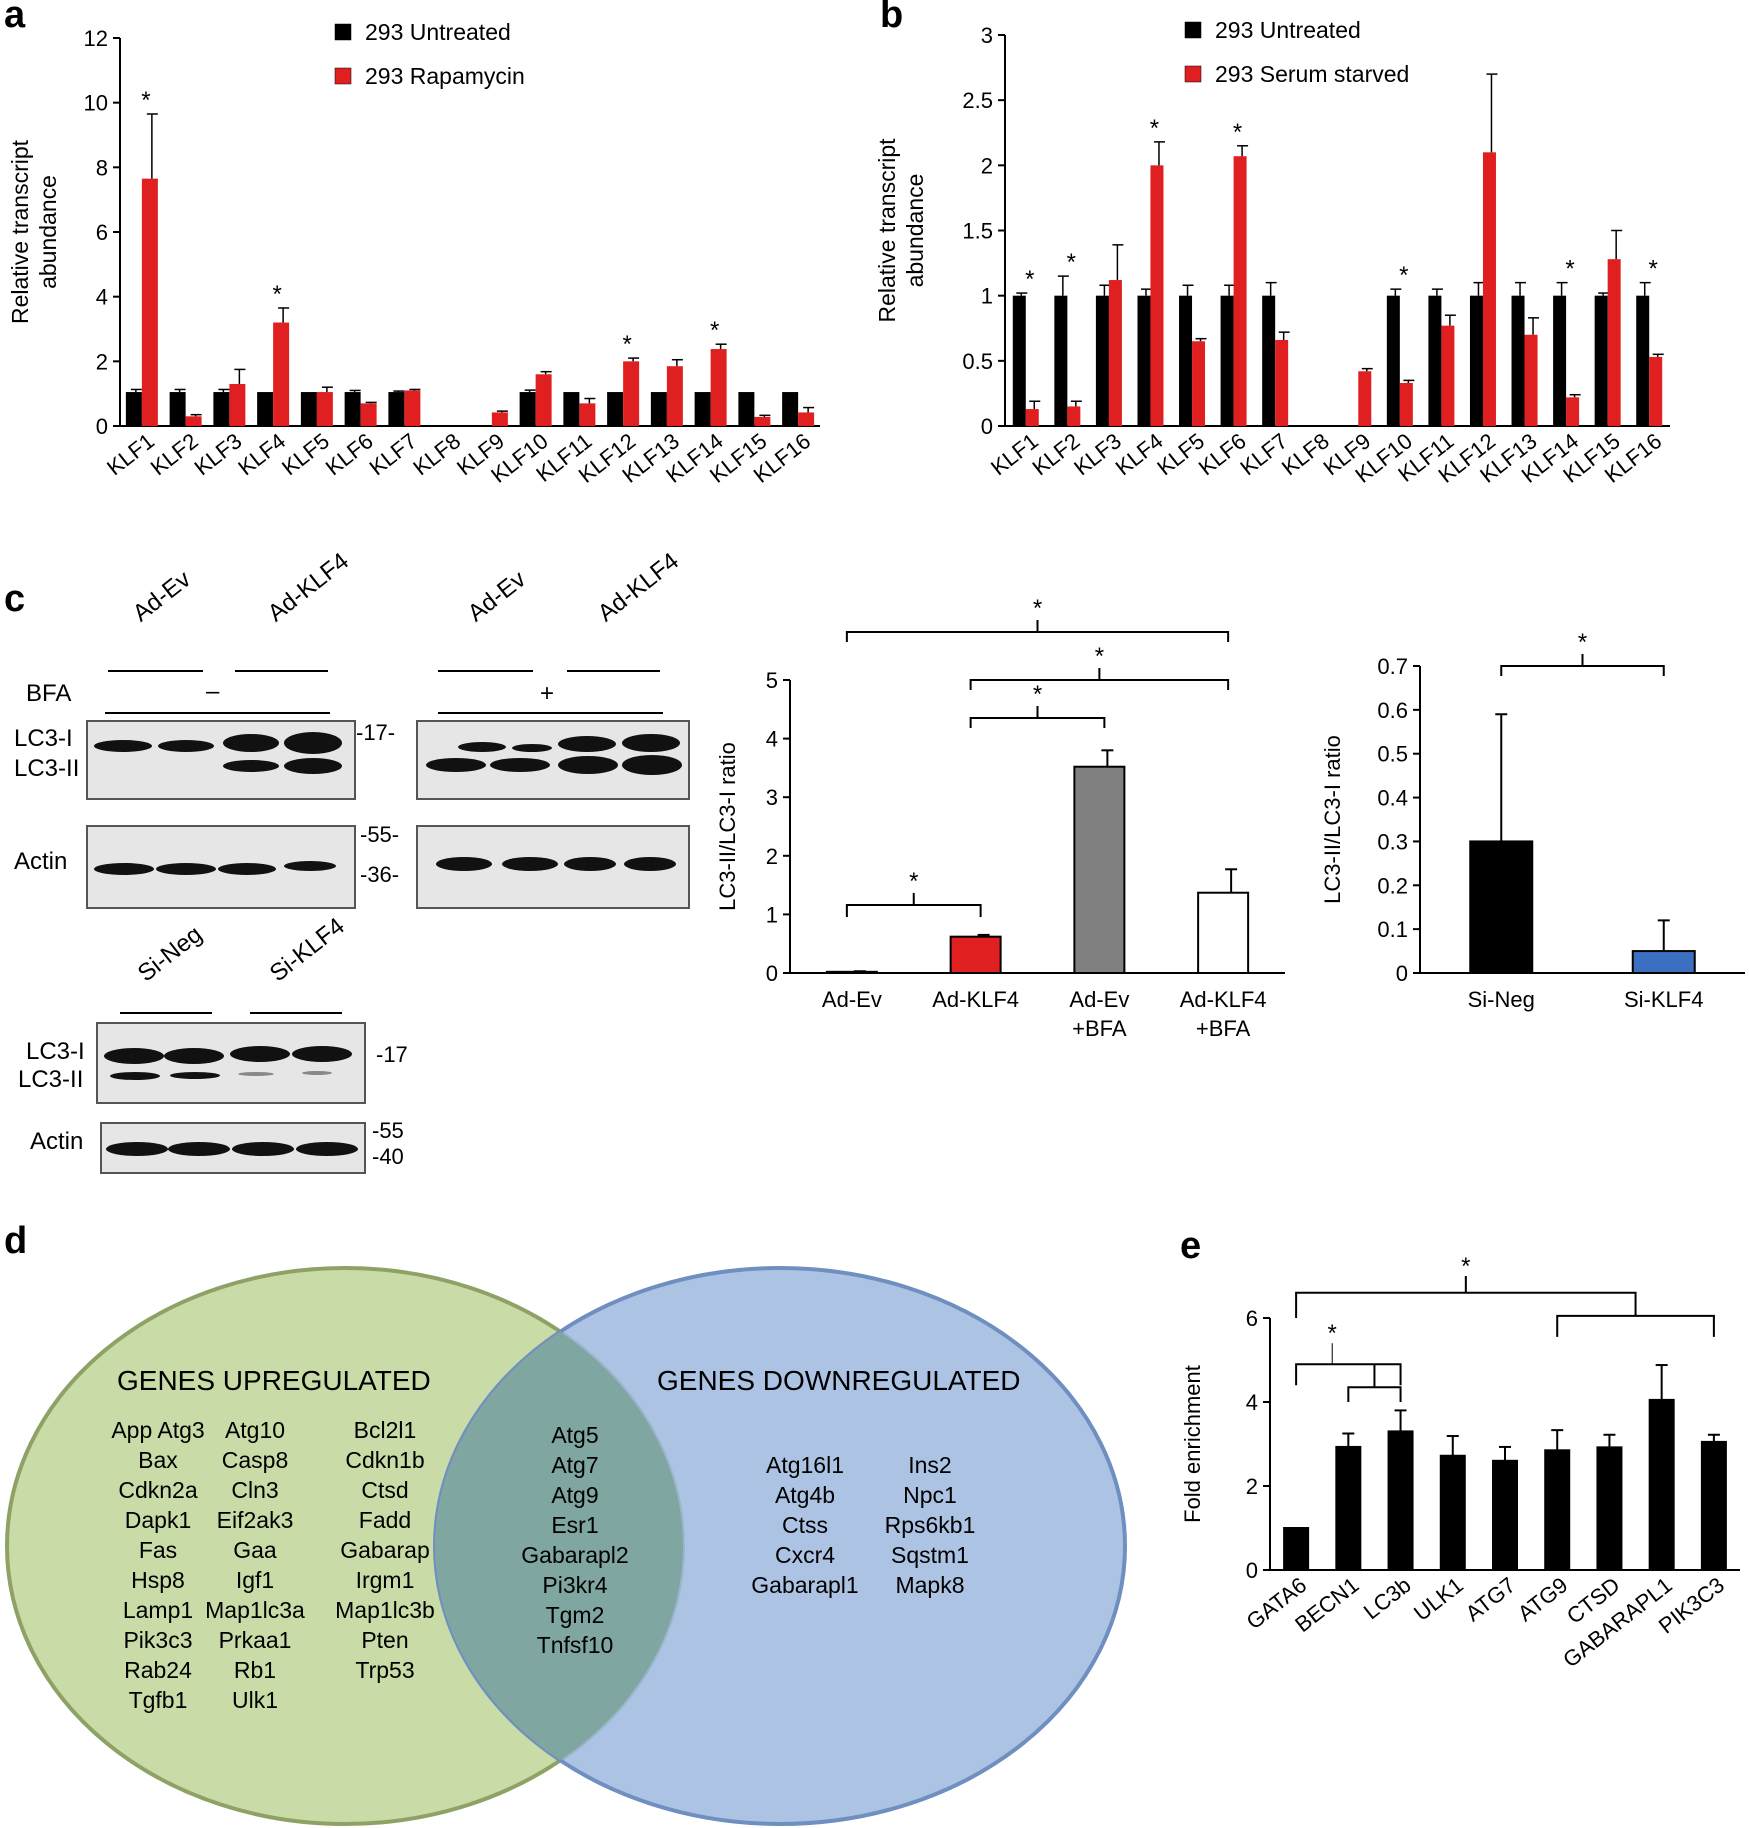 This screenshot has height=1828, width=1749. I want to click on bar-293-untreated-klf7, so click(396, 409).